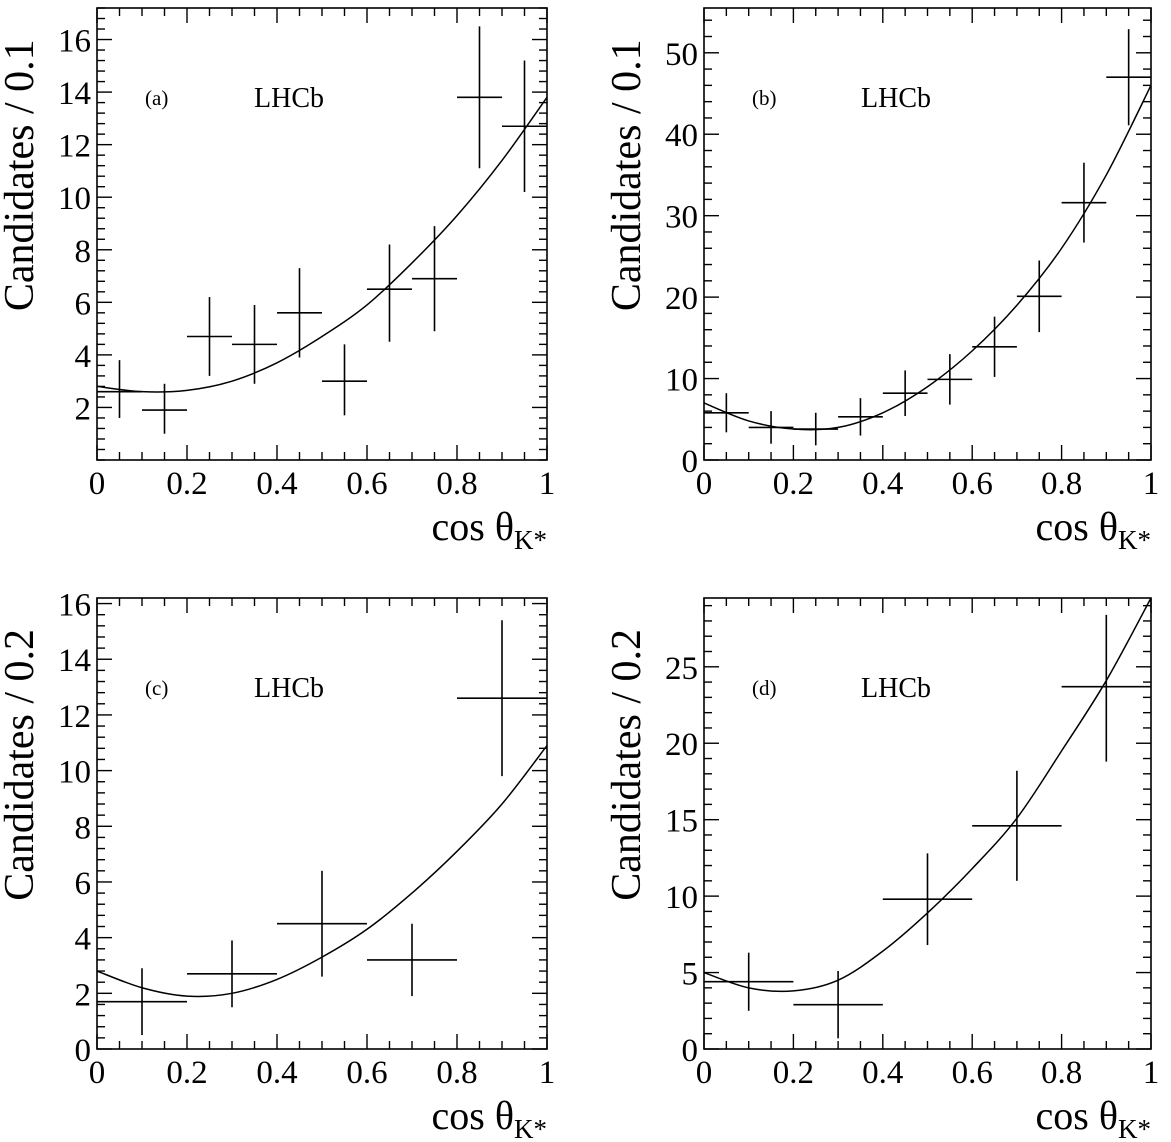 The width and height of the screenshot is (1171, 1142). Describe the element at coordinates (764, 98) in the screenshot. I see `panel-label: (b)` at that location.